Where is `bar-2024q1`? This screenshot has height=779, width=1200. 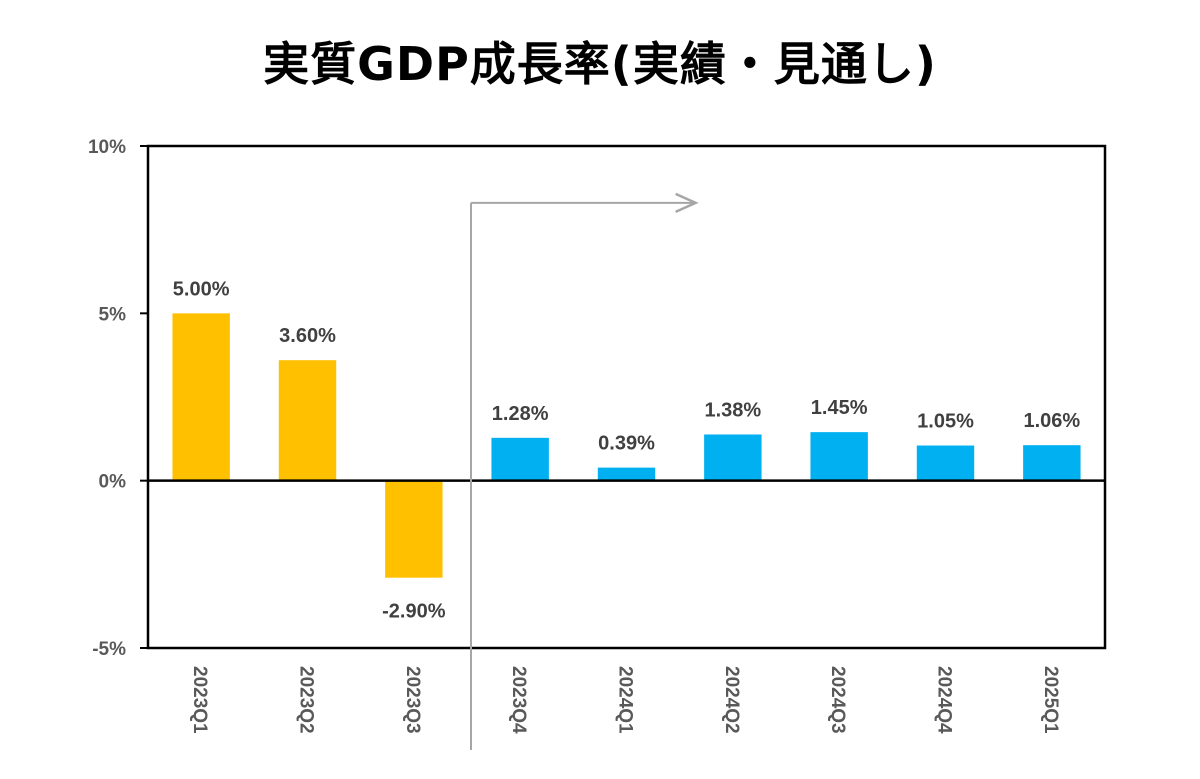
bar-2024q1 is located at coordinates (626, 474).